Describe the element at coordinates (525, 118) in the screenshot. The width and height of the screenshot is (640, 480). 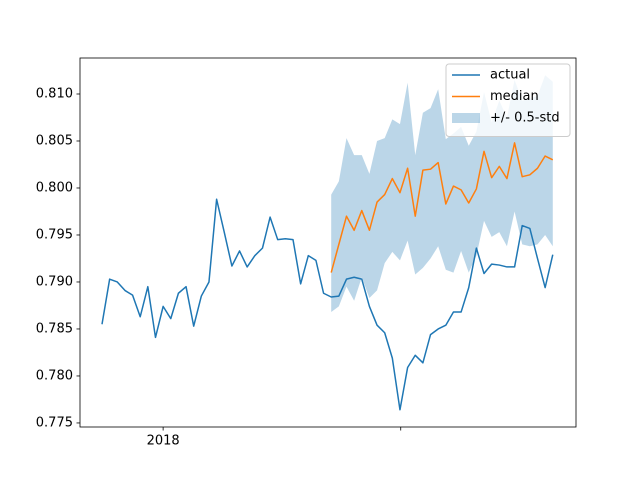
I see `legend-label: +/- 0.5-std` at that location.